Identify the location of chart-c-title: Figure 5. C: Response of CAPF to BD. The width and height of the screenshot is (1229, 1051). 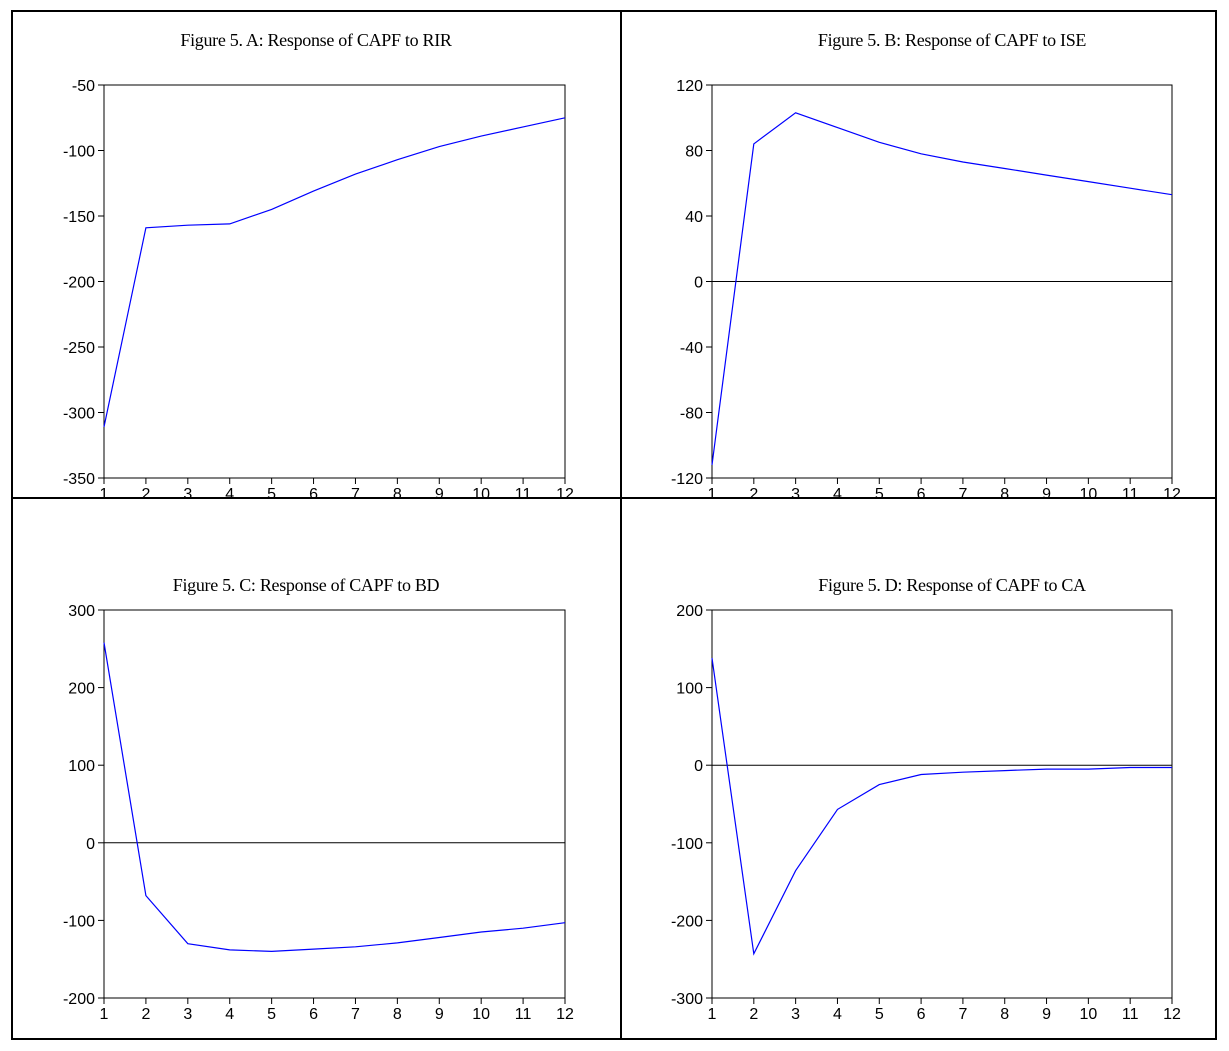
(306, 585).